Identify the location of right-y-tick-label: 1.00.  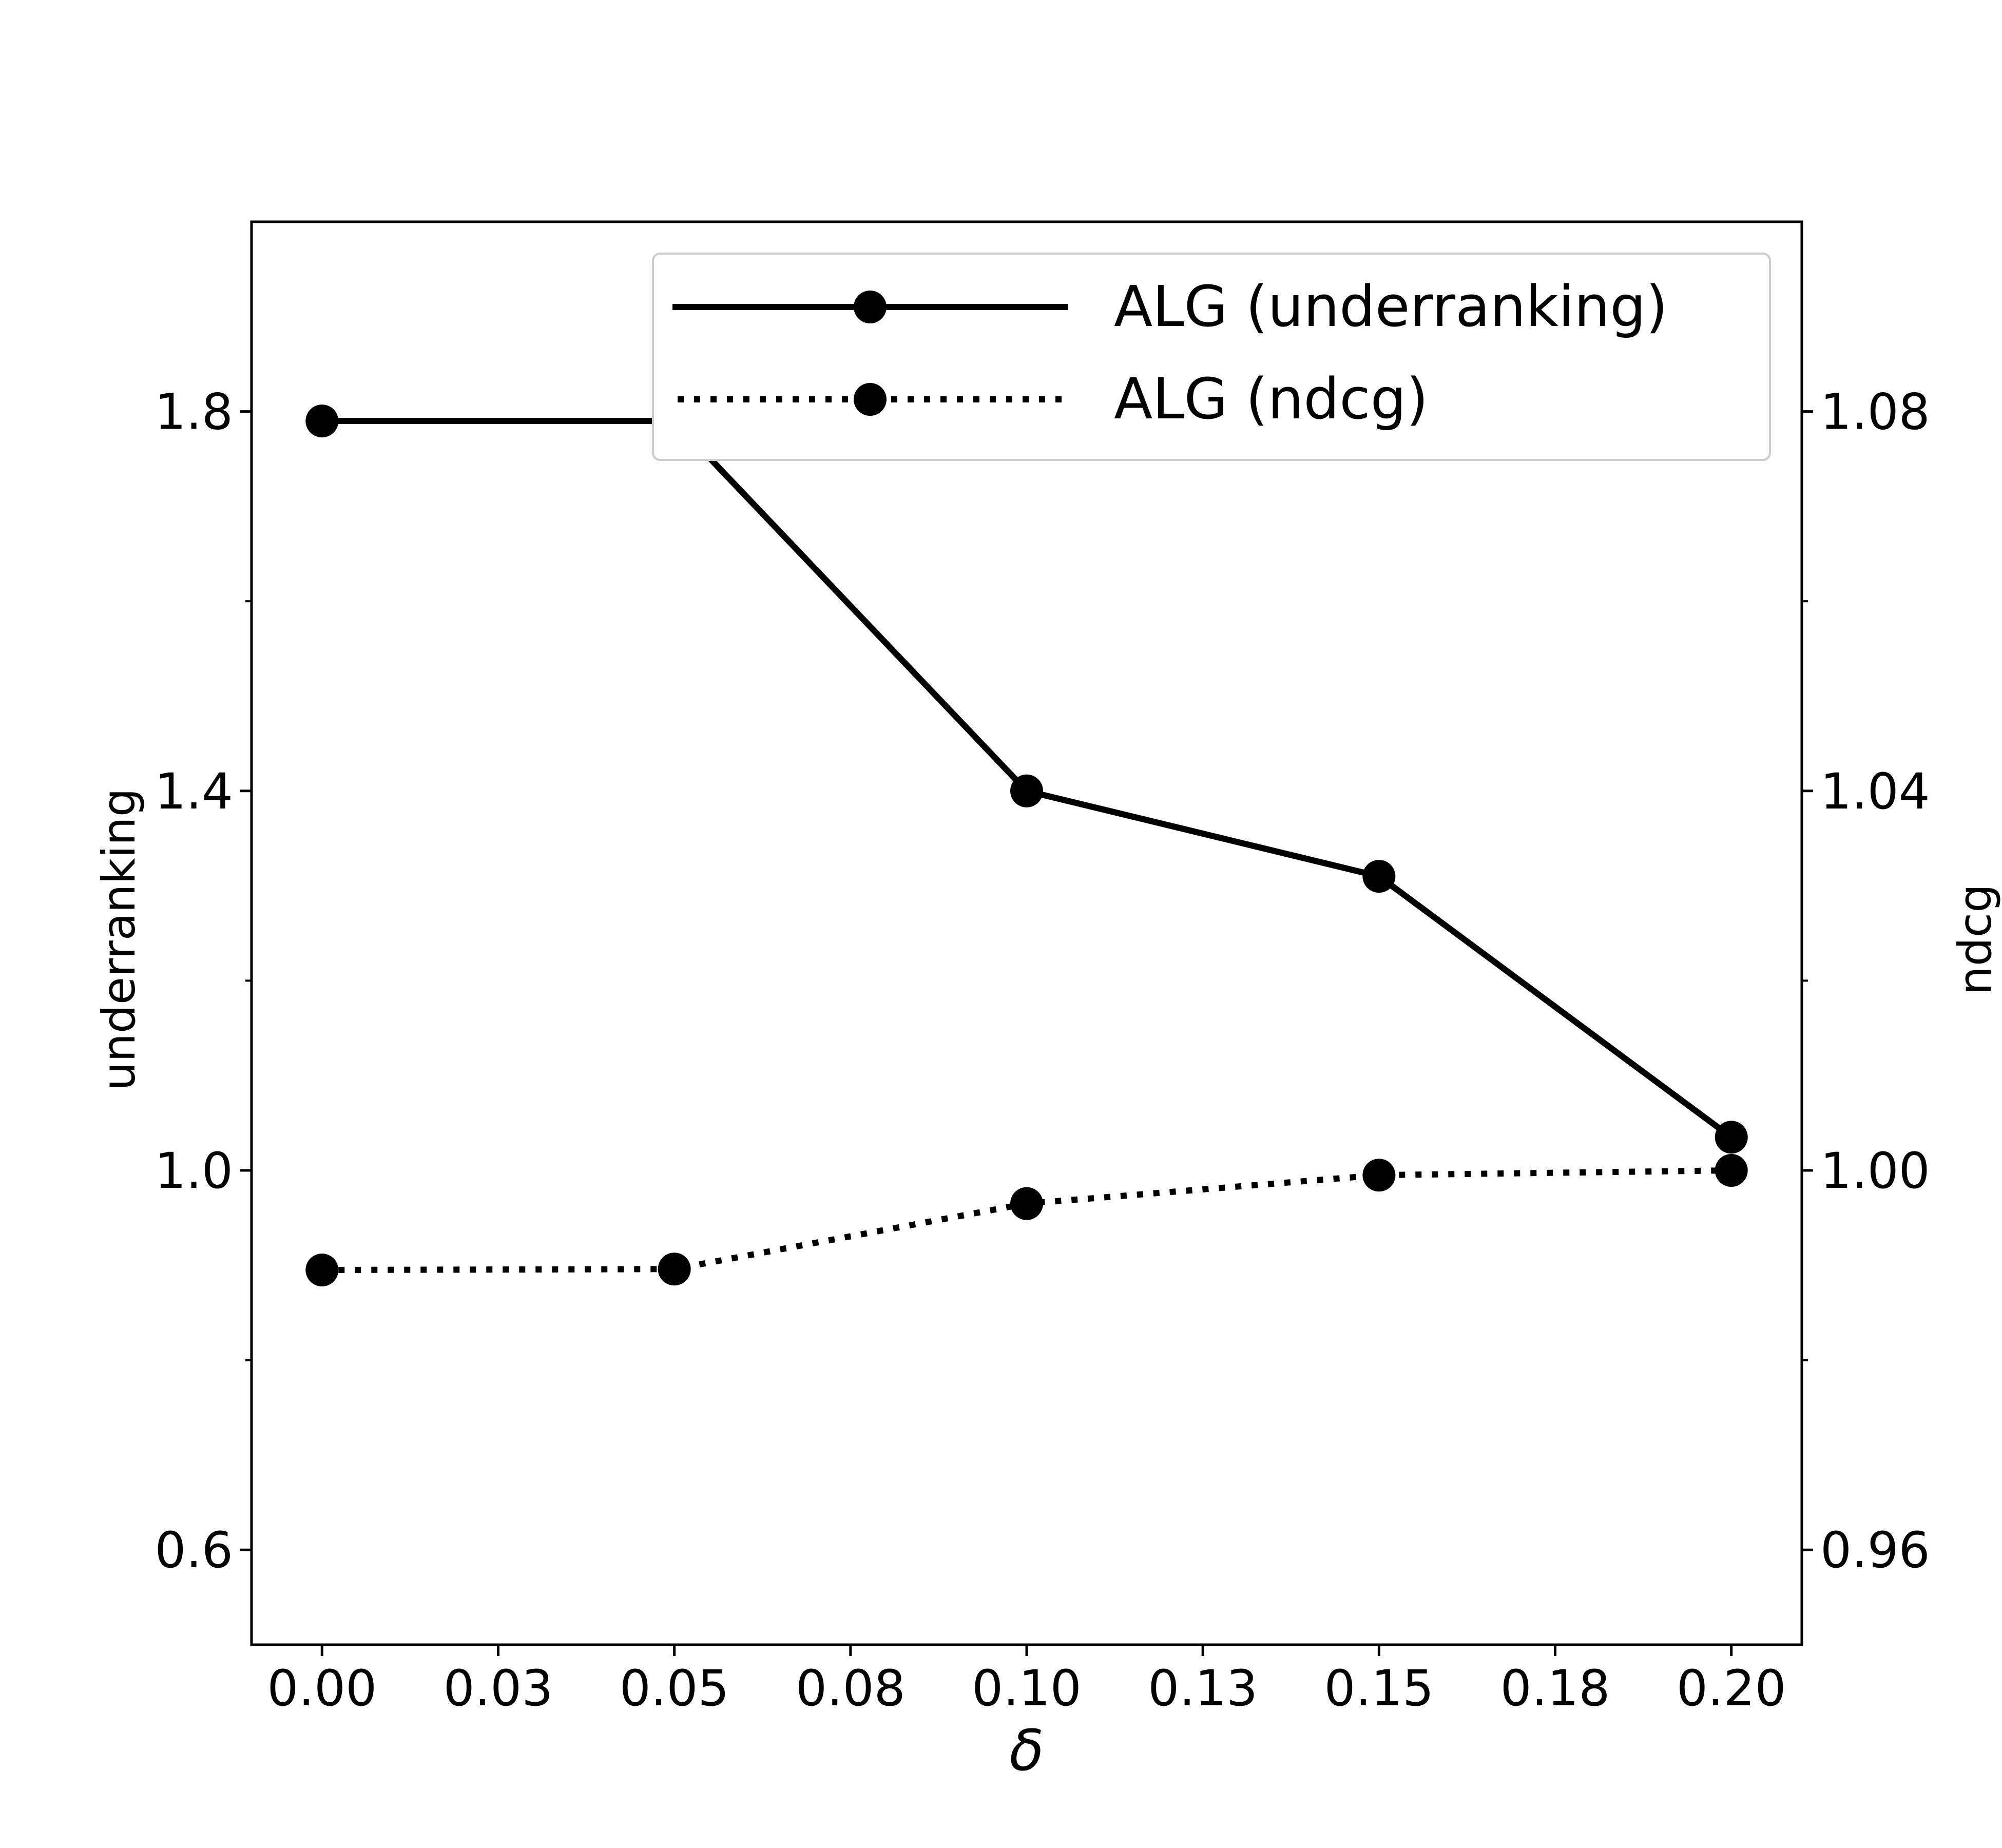
(1875, 1171).